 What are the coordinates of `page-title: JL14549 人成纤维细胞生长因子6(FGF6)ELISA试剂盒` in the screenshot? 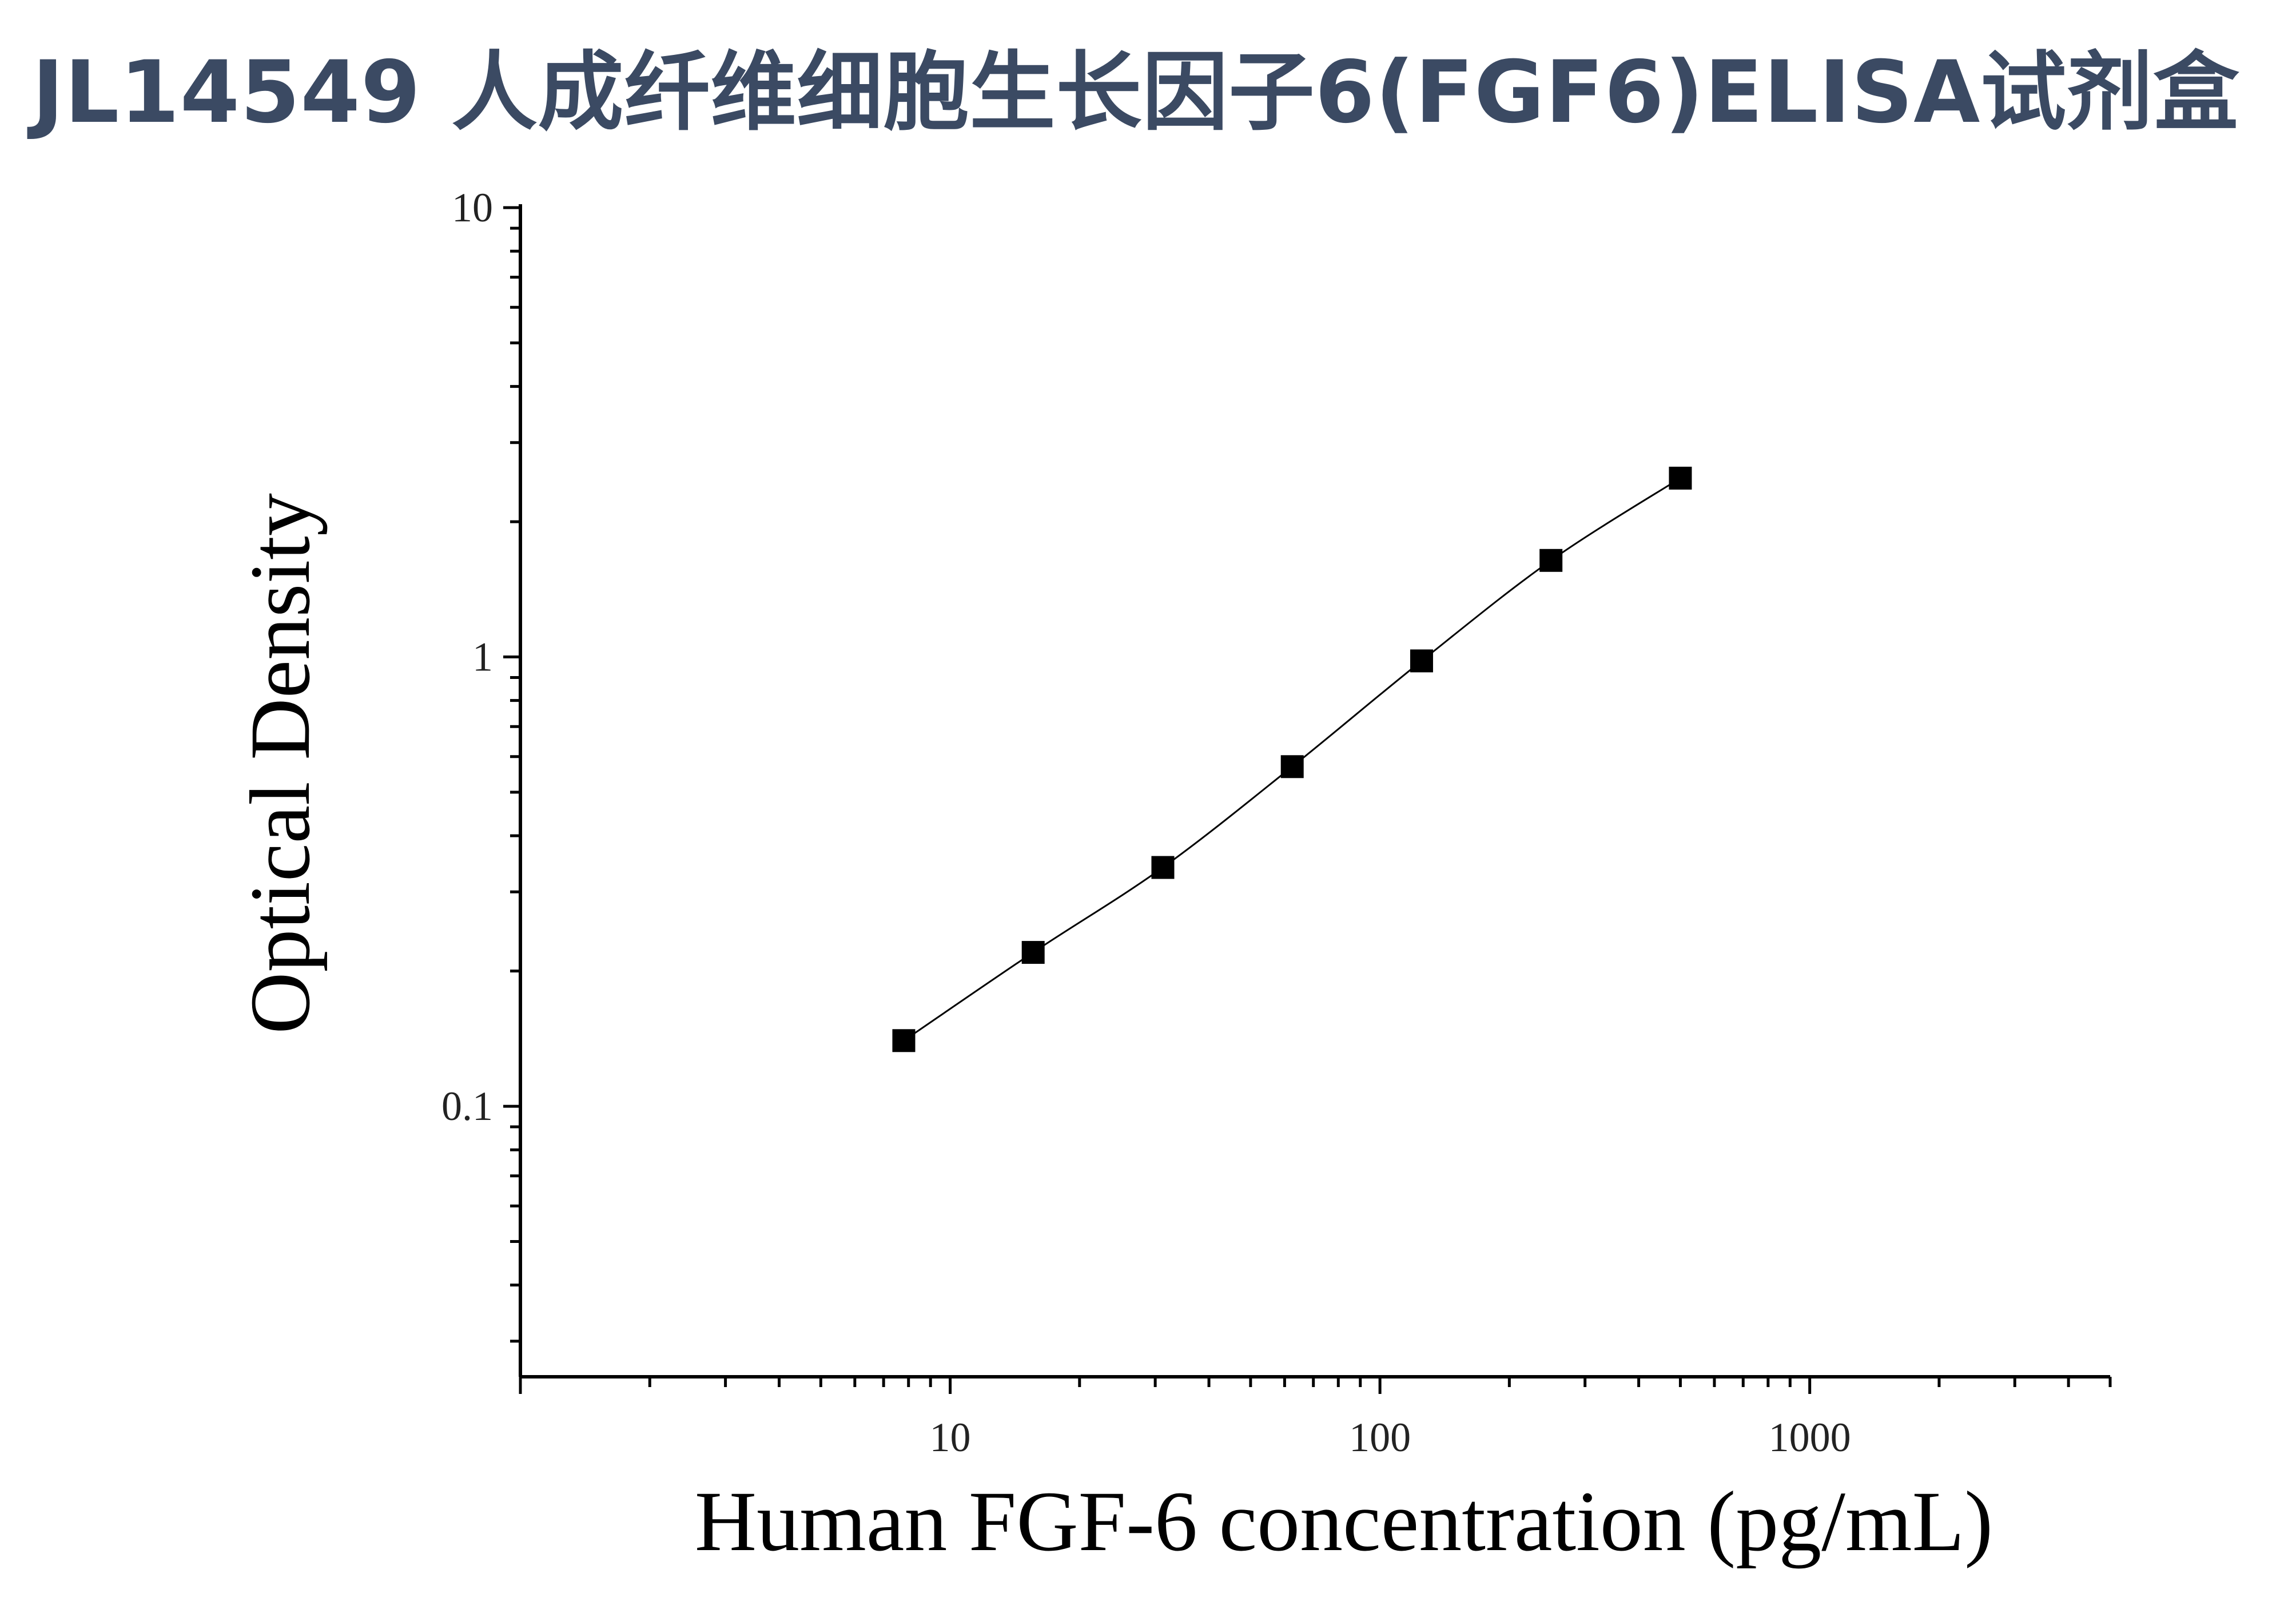 It's located at (1136, 92).